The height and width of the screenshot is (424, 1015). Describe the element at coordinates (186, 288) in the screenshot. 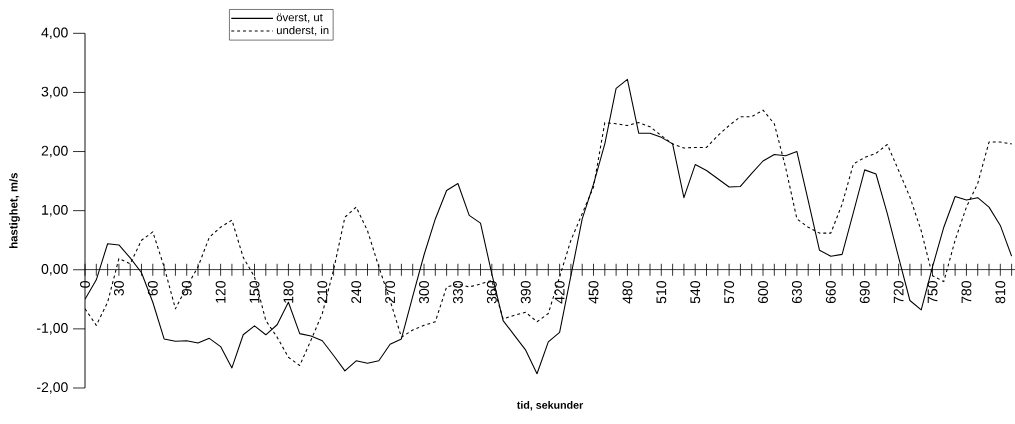

I see `x-tick-label: 90` at that location.